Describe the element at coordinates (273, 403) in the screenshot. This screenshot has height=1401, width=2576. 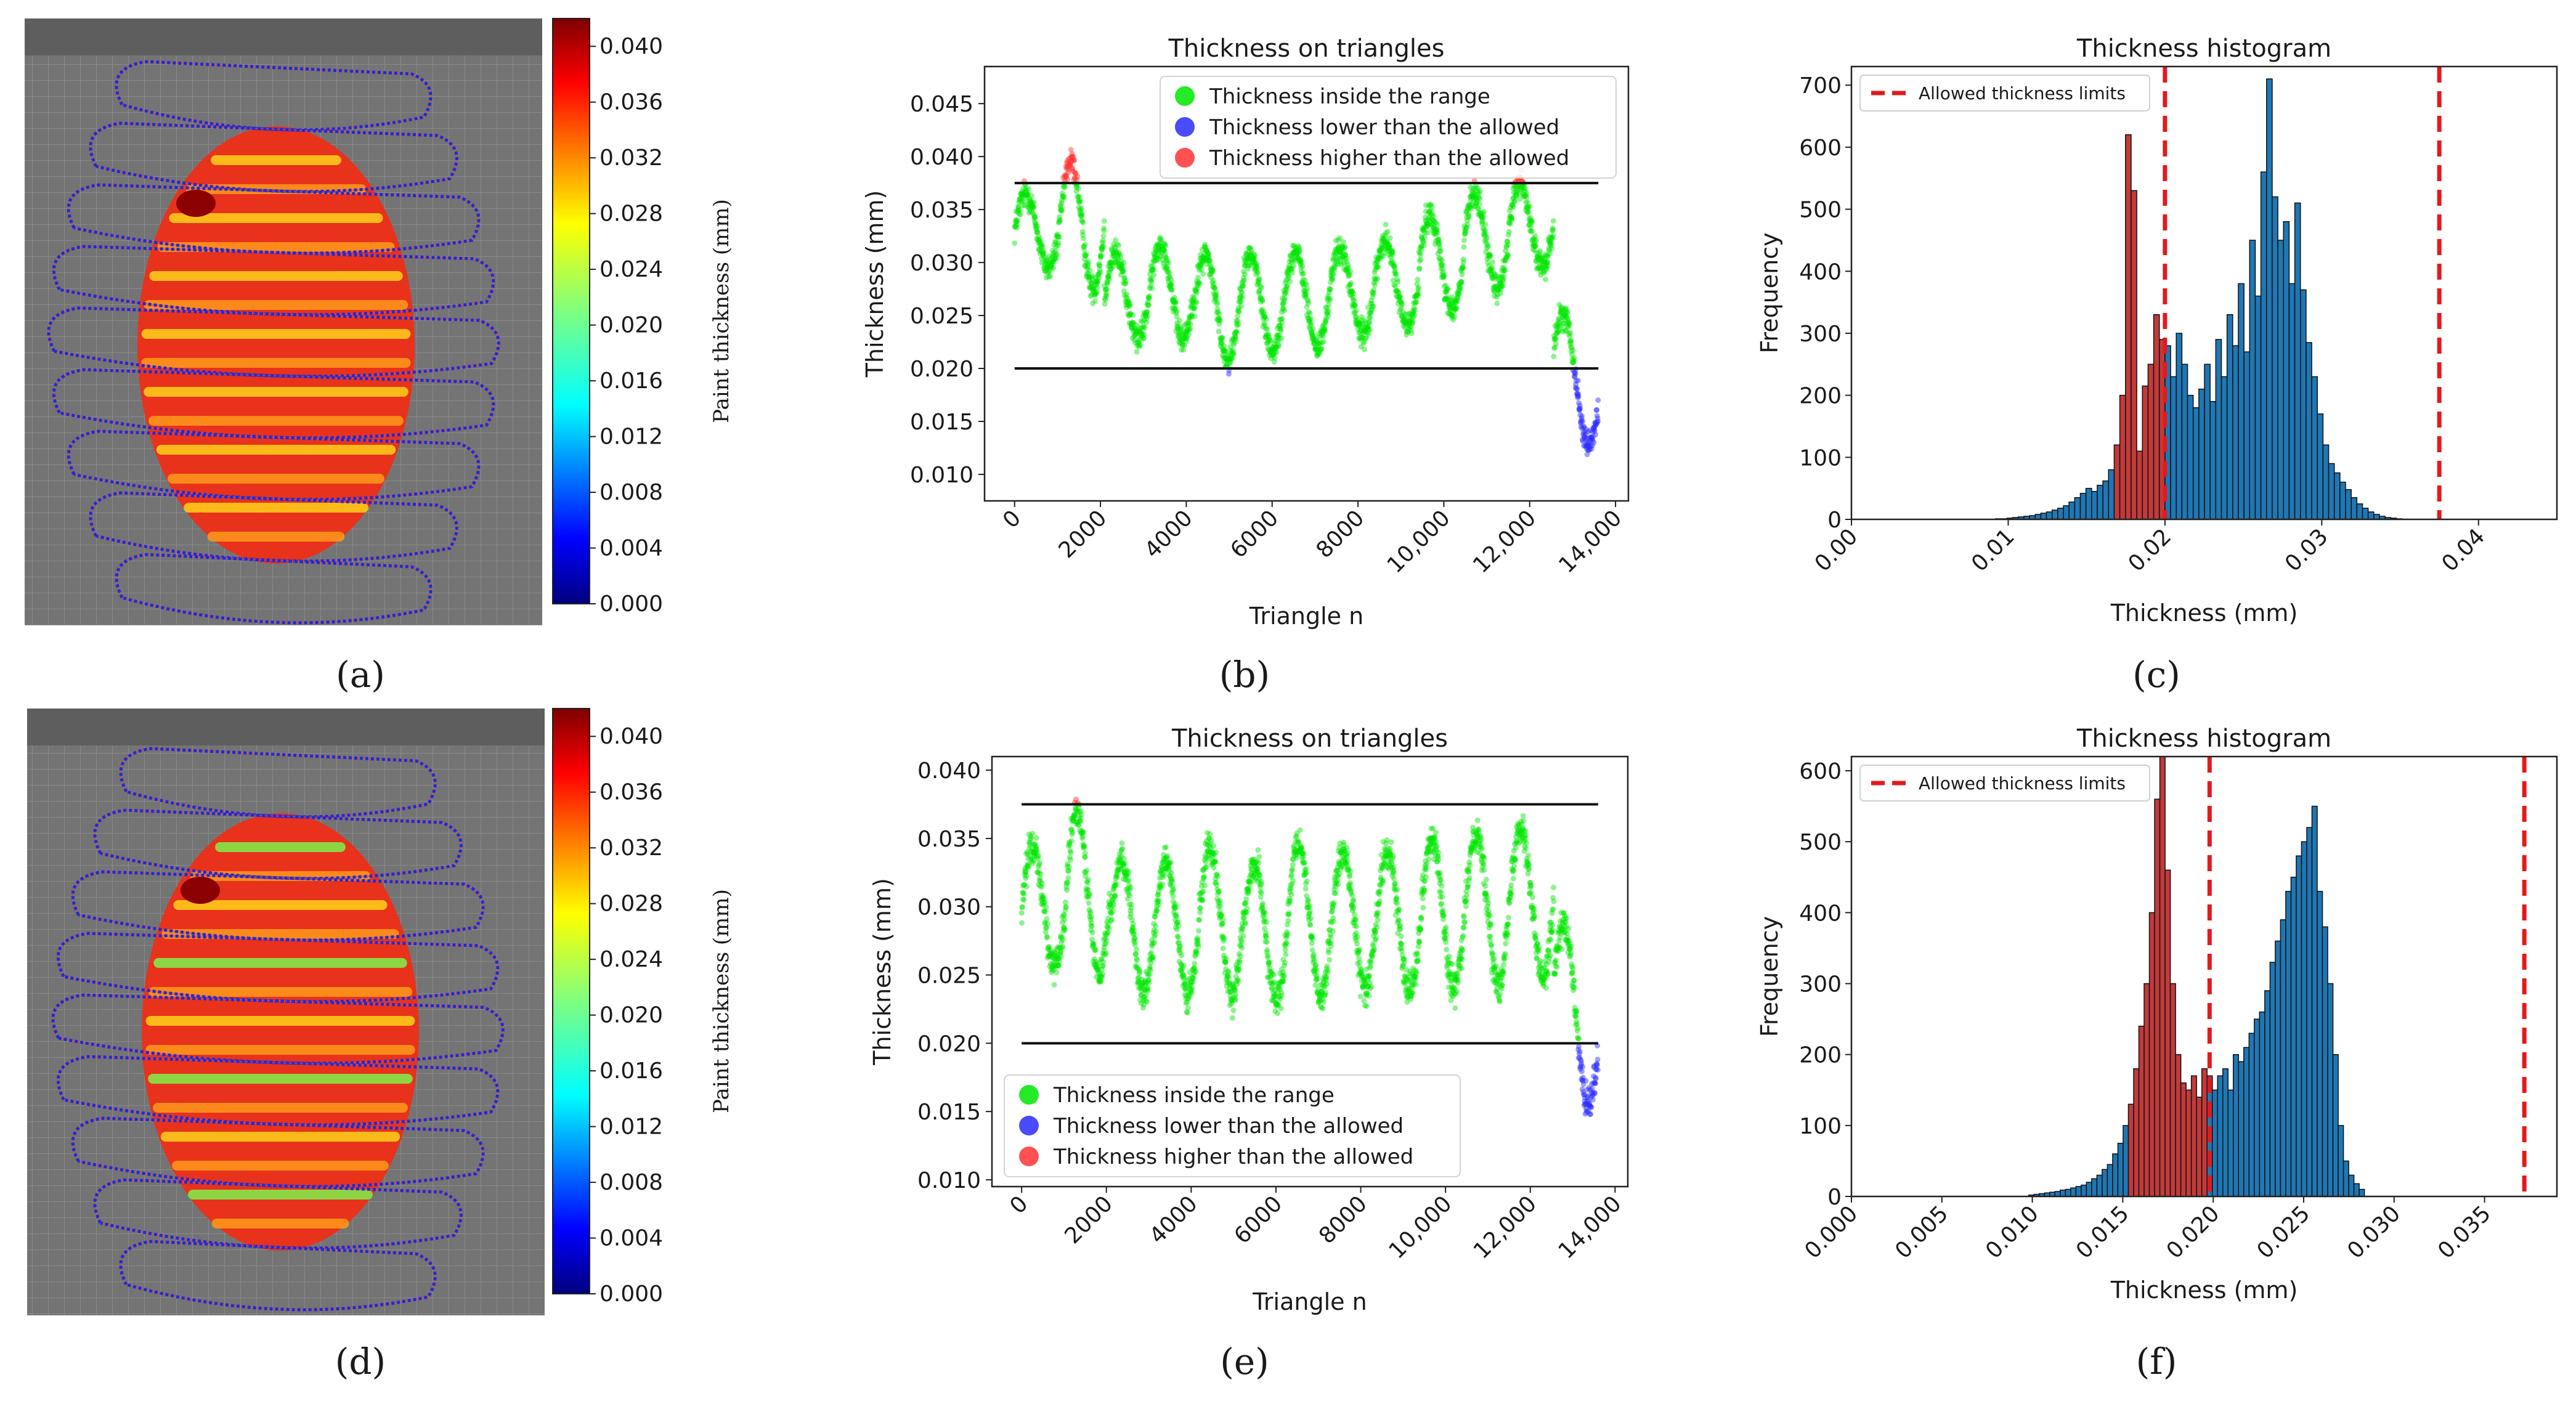
I see `trajectory-red` at that location.